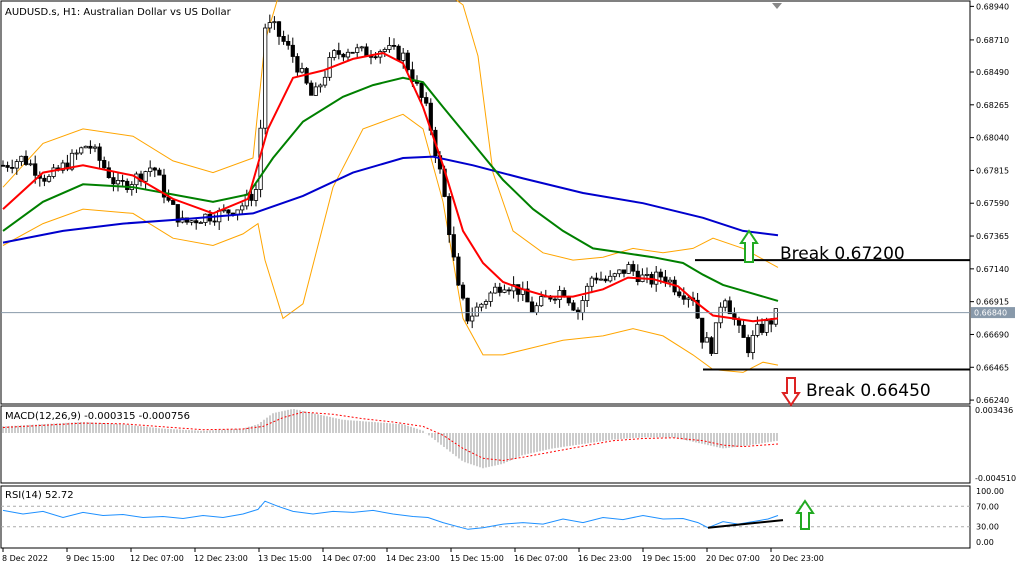  What do you see at coordinates (97, 416) in the screenshot?
I see `macd-title: MACD(12,26,9) -0.000315 -0.000756` at bounding box center [97, 416].